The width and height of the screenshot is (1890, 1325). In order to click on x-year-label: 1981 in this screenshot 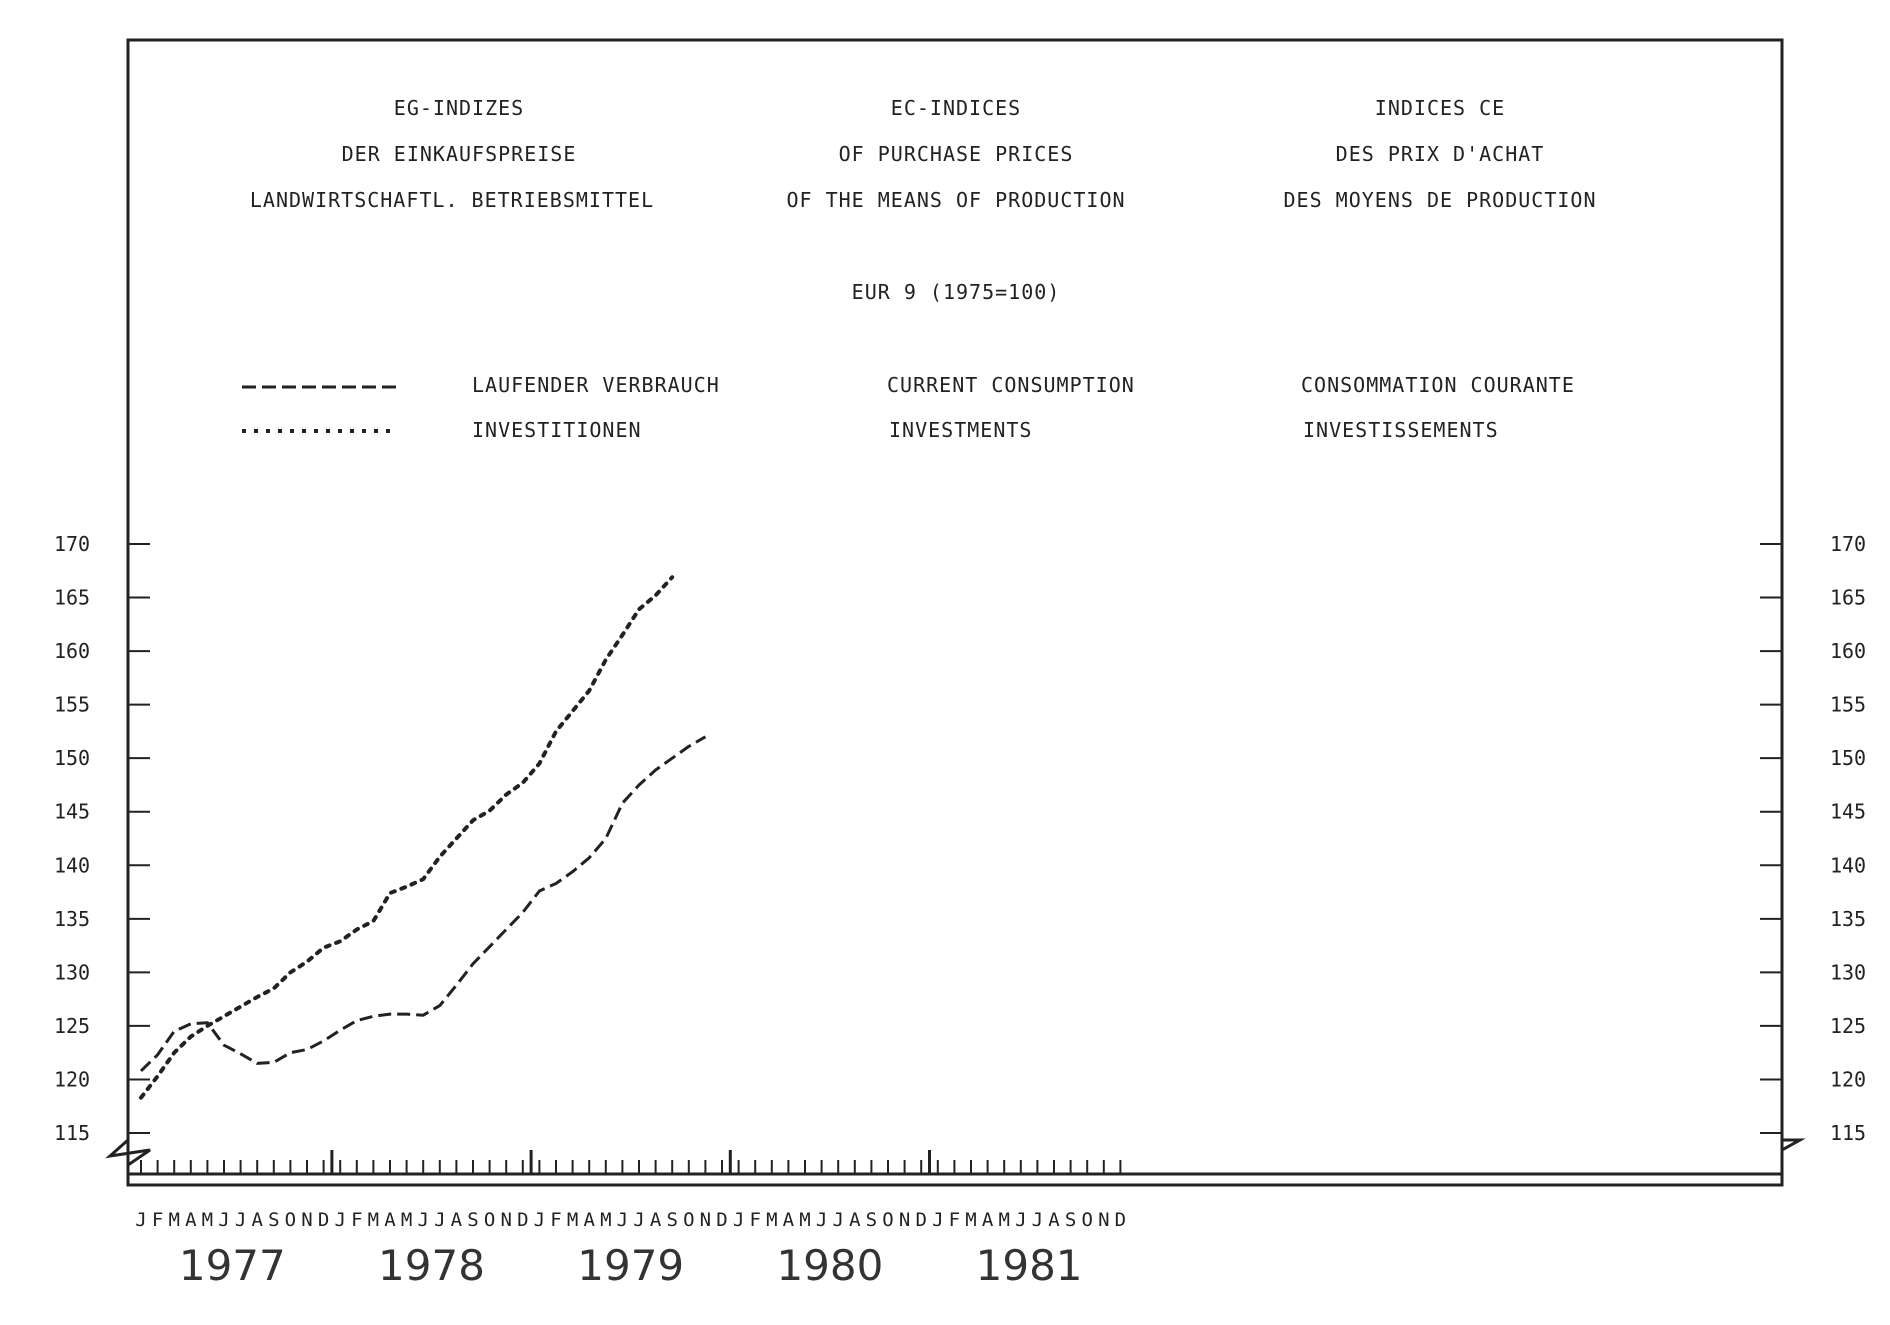, I will do `click(1029, 1265)`.